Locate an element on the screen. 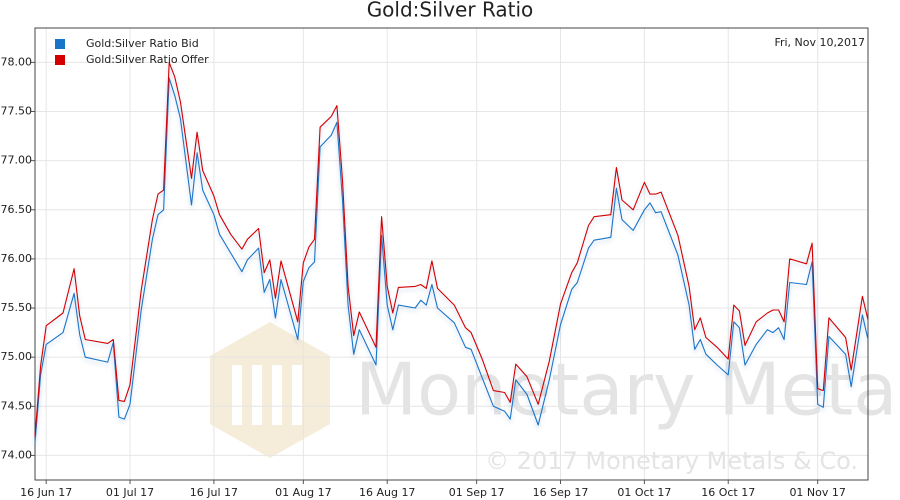 The image size is (900, 500). x-tick-label: 01 Nov 17 is located at coordinates (817, 492).